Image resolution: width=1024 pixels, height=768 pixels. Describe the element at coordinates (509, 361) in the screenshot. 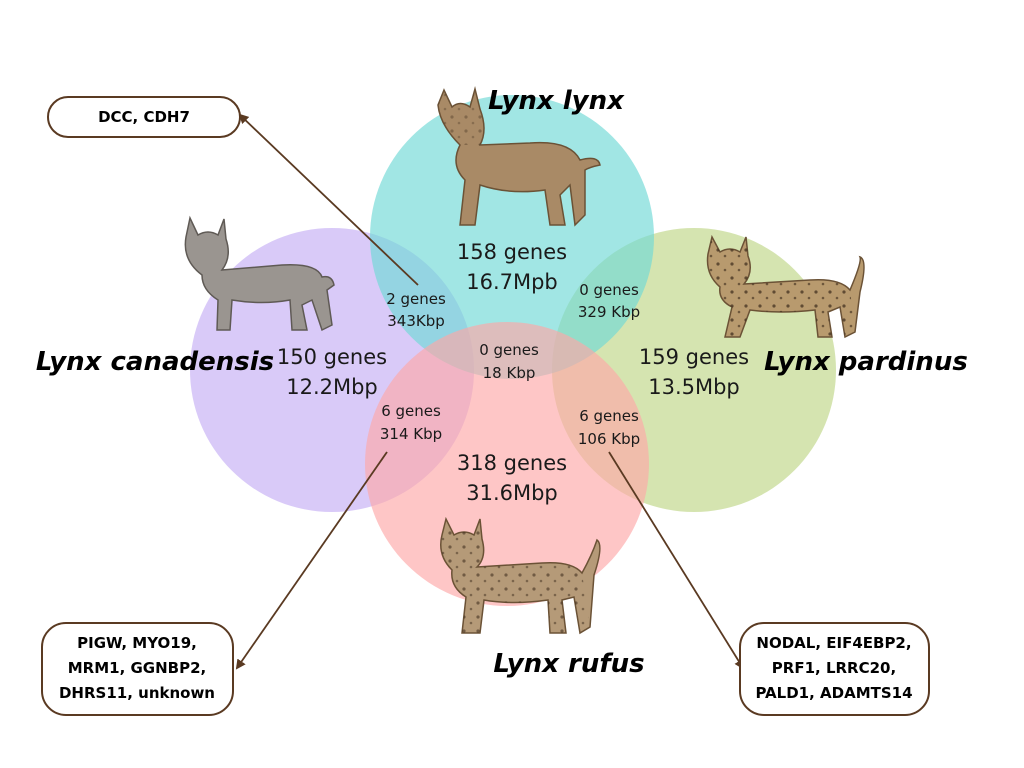

I see `region-center: 0 genes 18 Kbp` at that location.